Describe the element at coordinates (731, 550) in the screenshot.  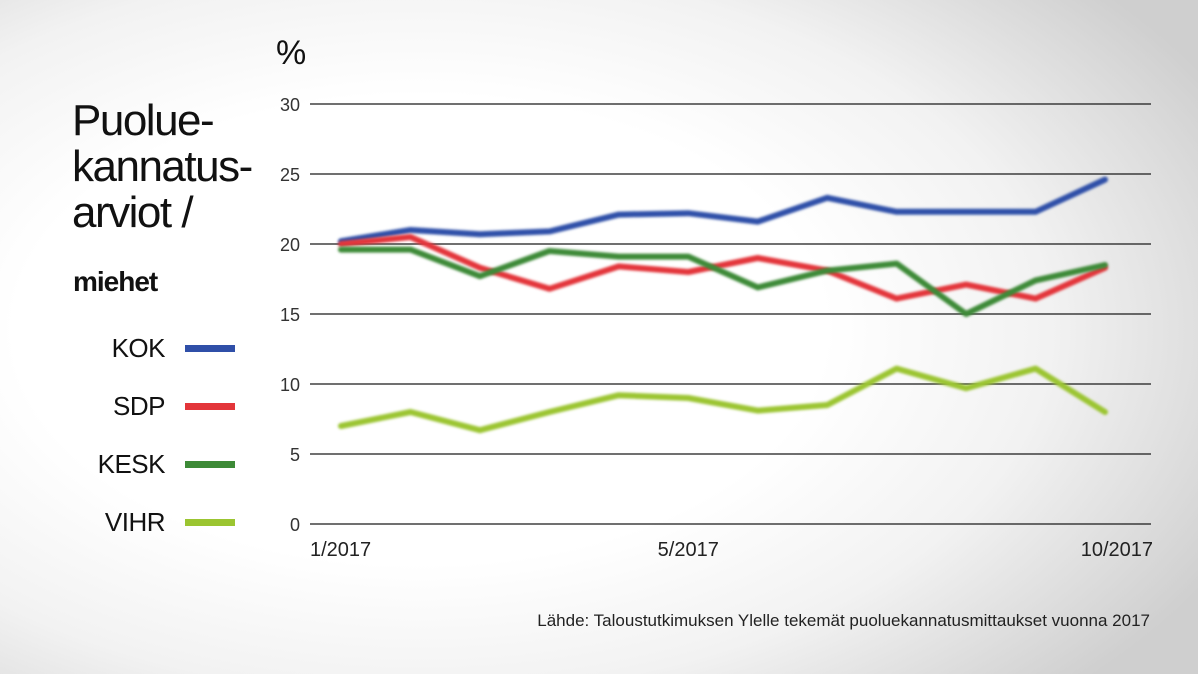
I see `x-axis-ticks: 1/2017 5/2017 10/2017` at that location.